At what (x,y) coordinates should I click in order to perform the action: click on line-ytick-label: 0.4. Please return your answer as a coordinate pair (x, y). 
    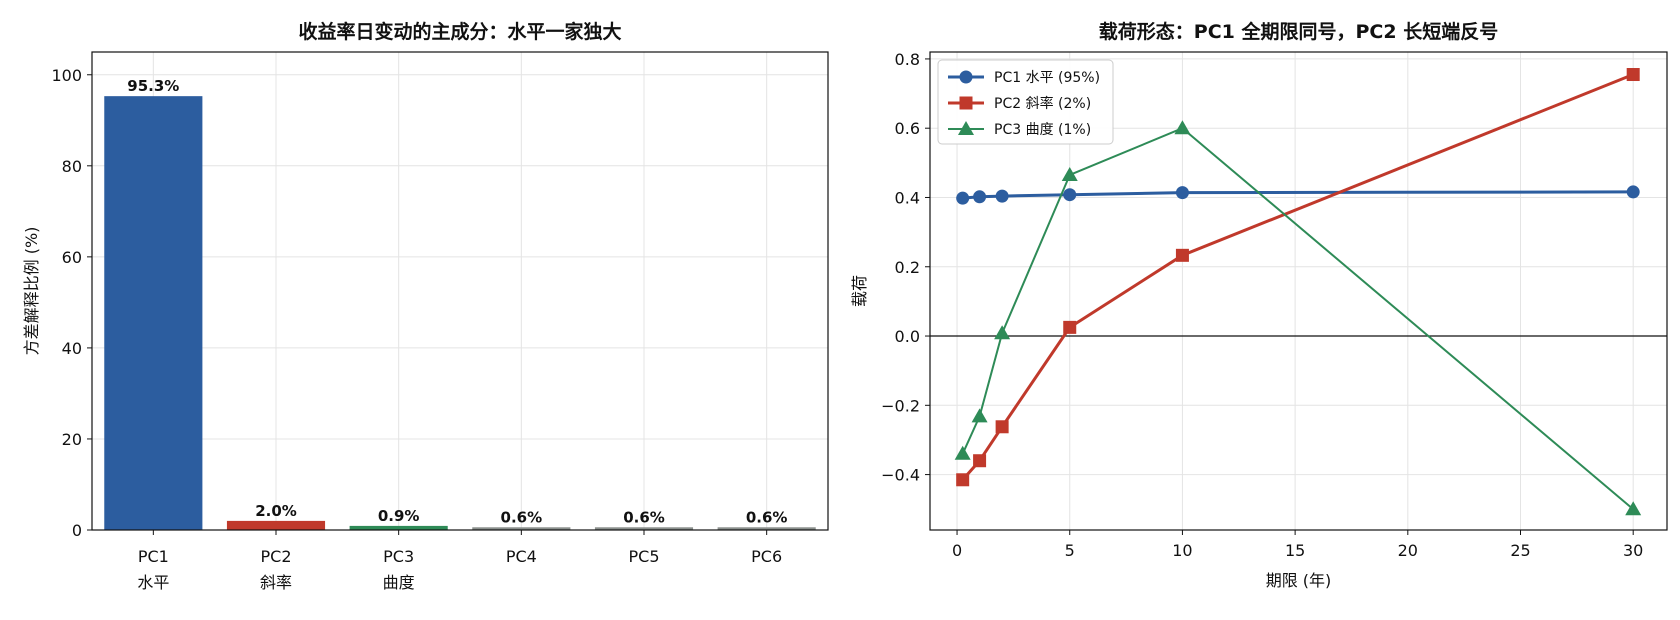
    Looking at the image, I should click on (907, 197).